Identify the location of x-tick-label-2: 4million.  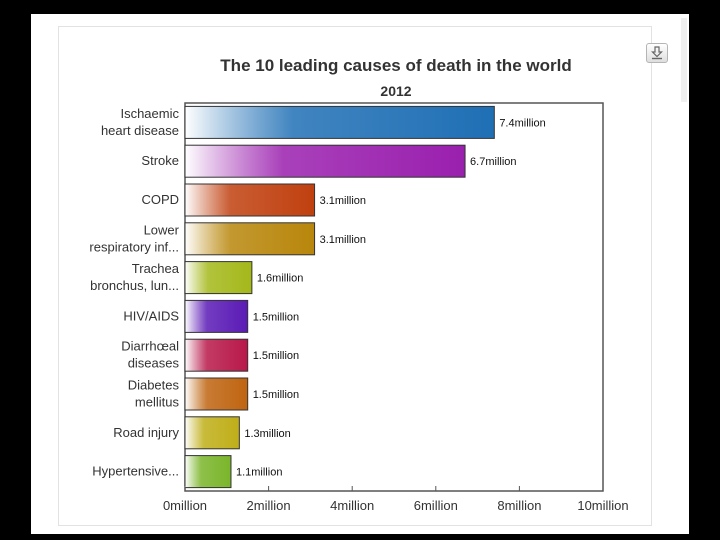
(352, 505).